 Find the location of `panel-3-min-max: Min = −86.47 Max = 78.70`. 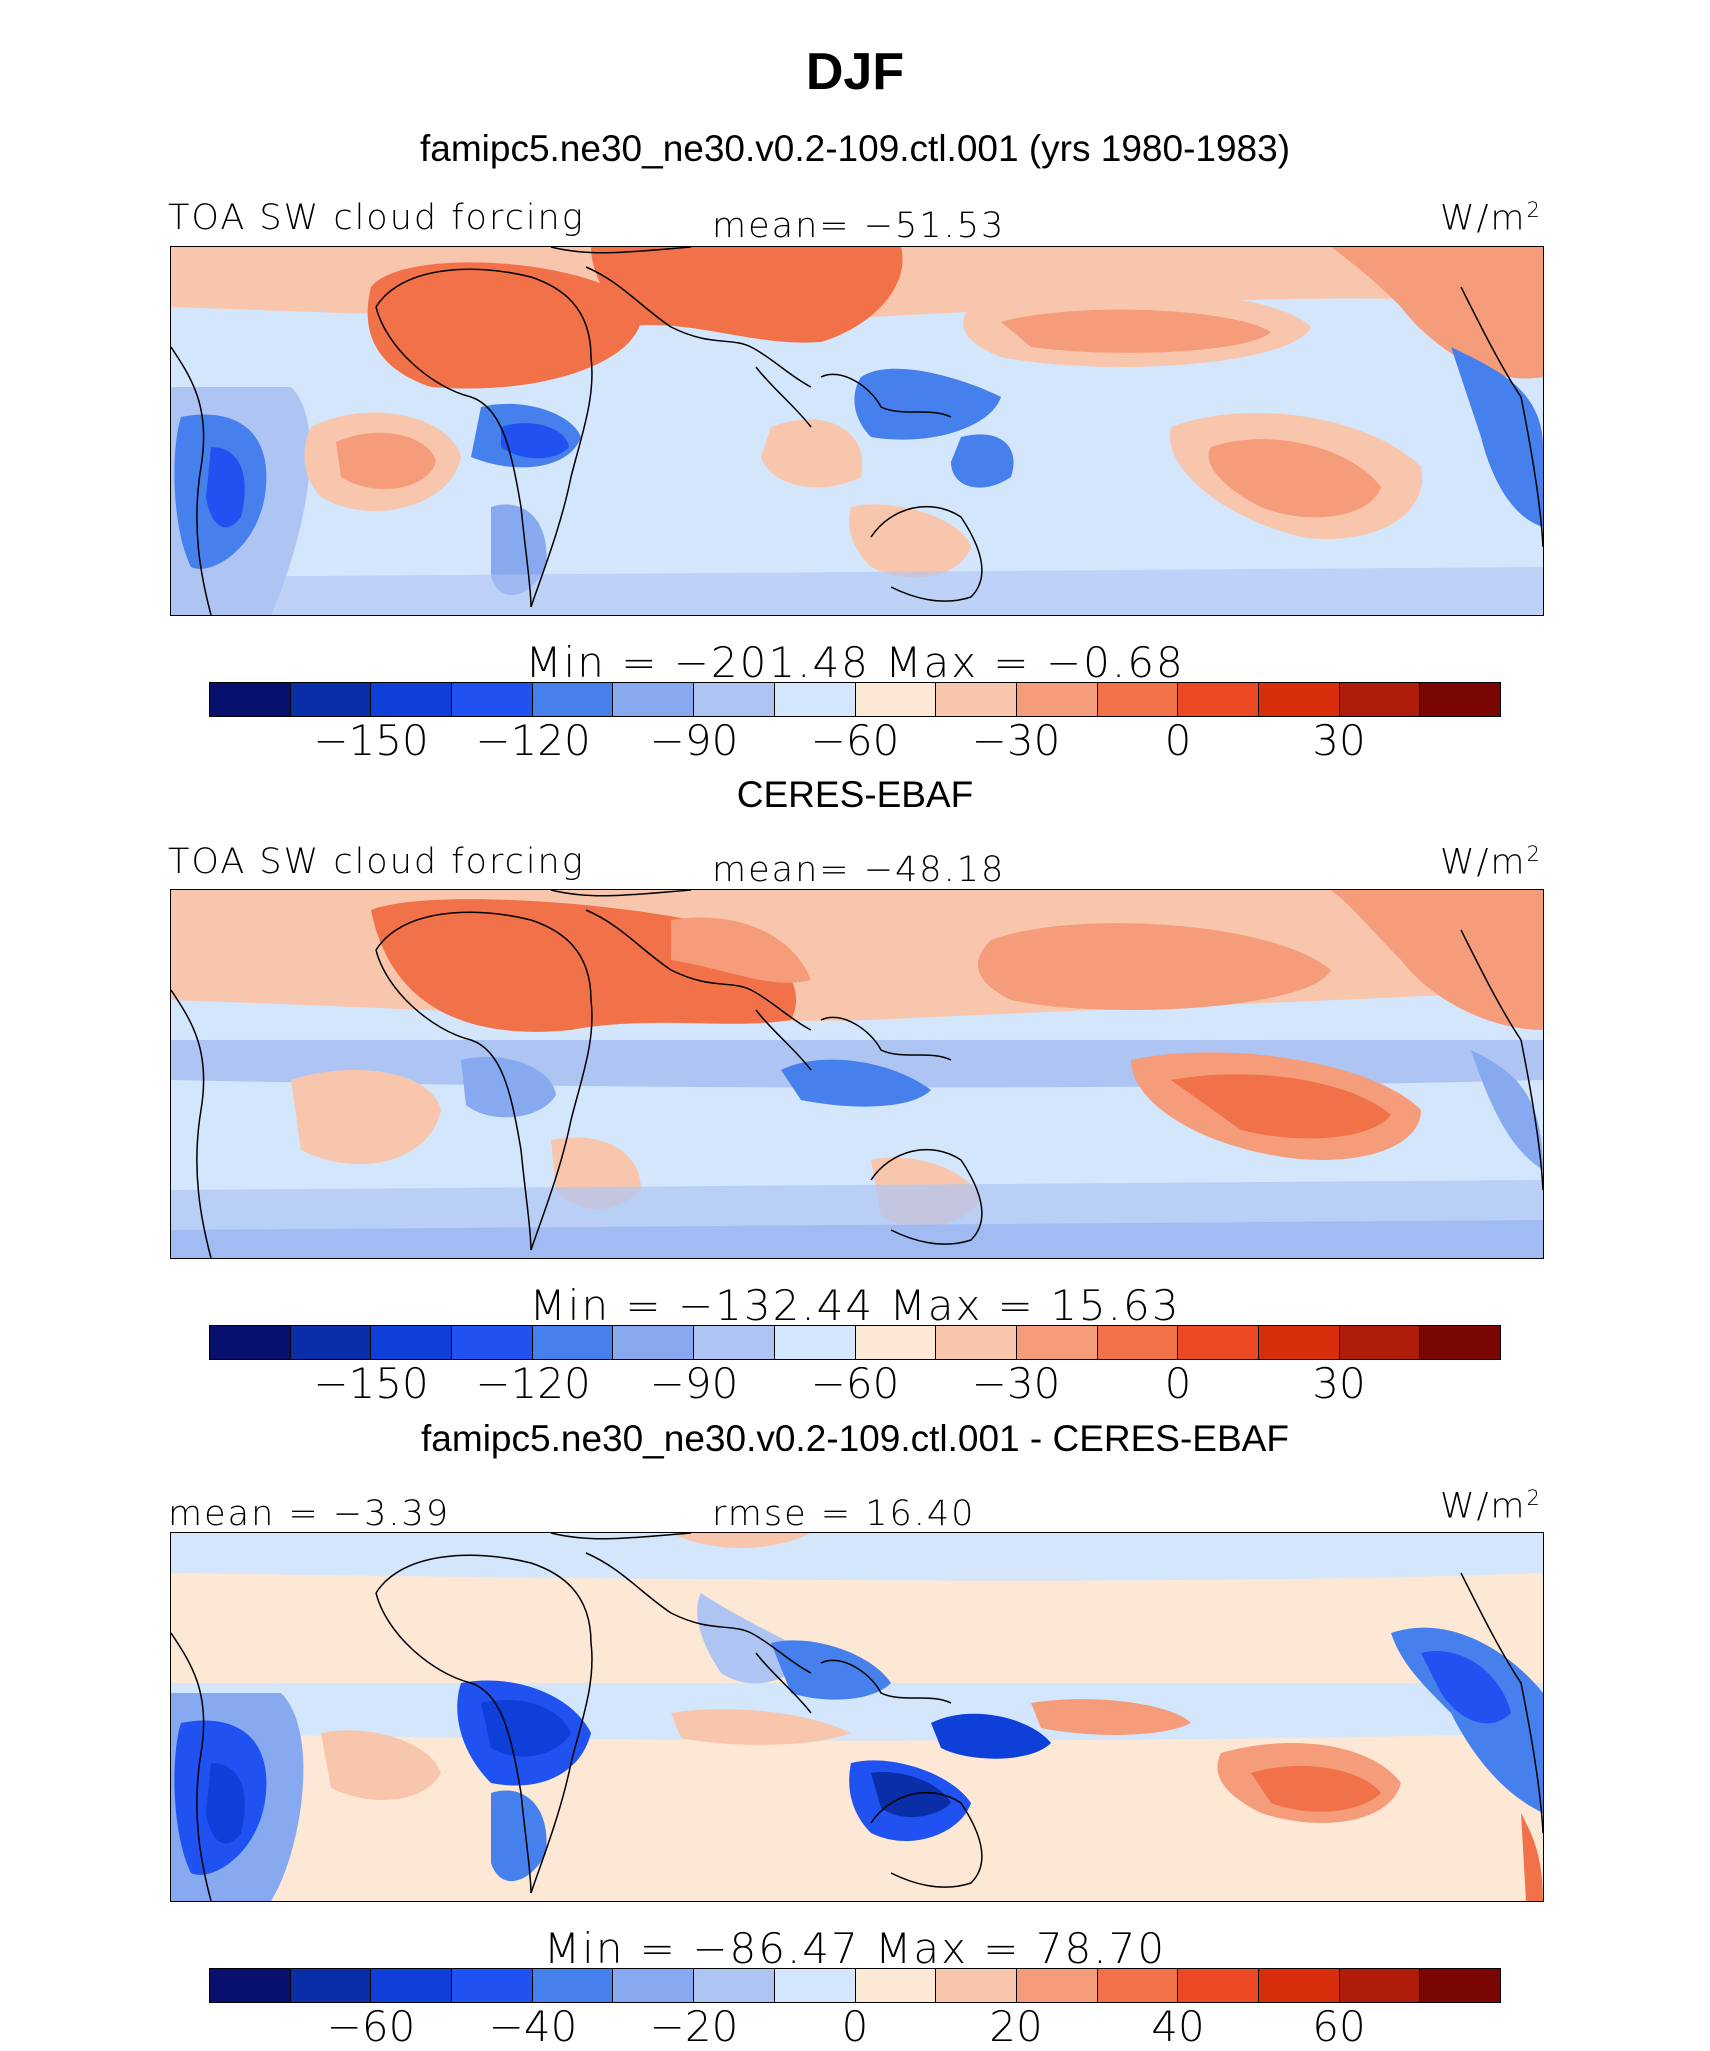

panel-3-min-max: Min = −86.47 Max = 78.70 is located at coordinates (855, 1948).